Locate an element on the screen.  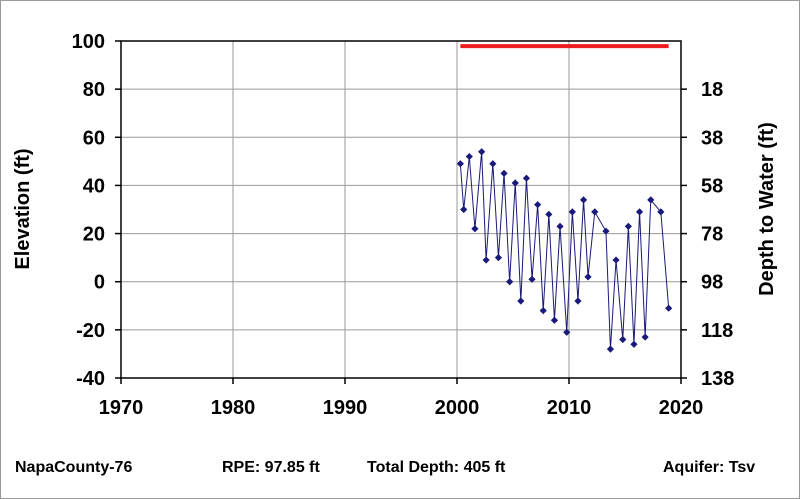
series-polyline is located at coordinates (564, 250).